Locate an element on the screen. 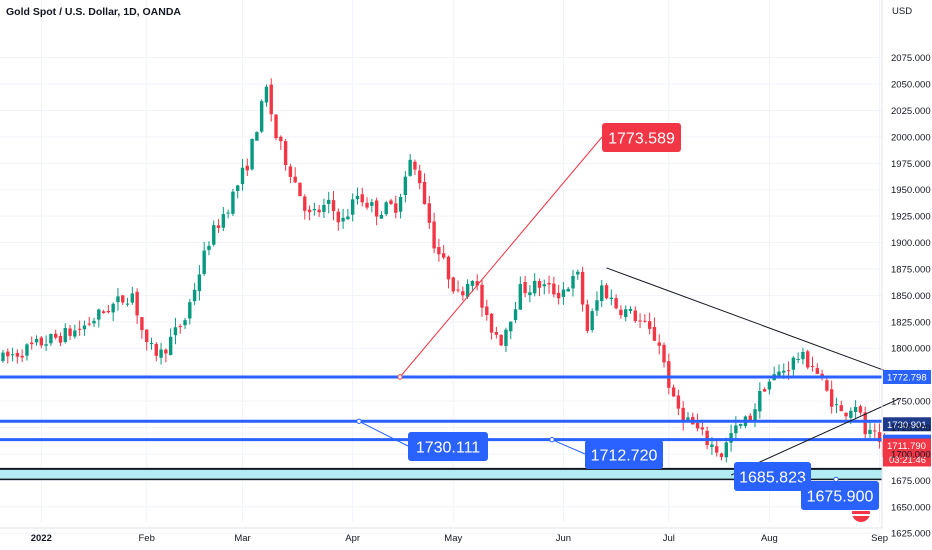  x-tick-label: Feb is located at coordinates (147, 538).